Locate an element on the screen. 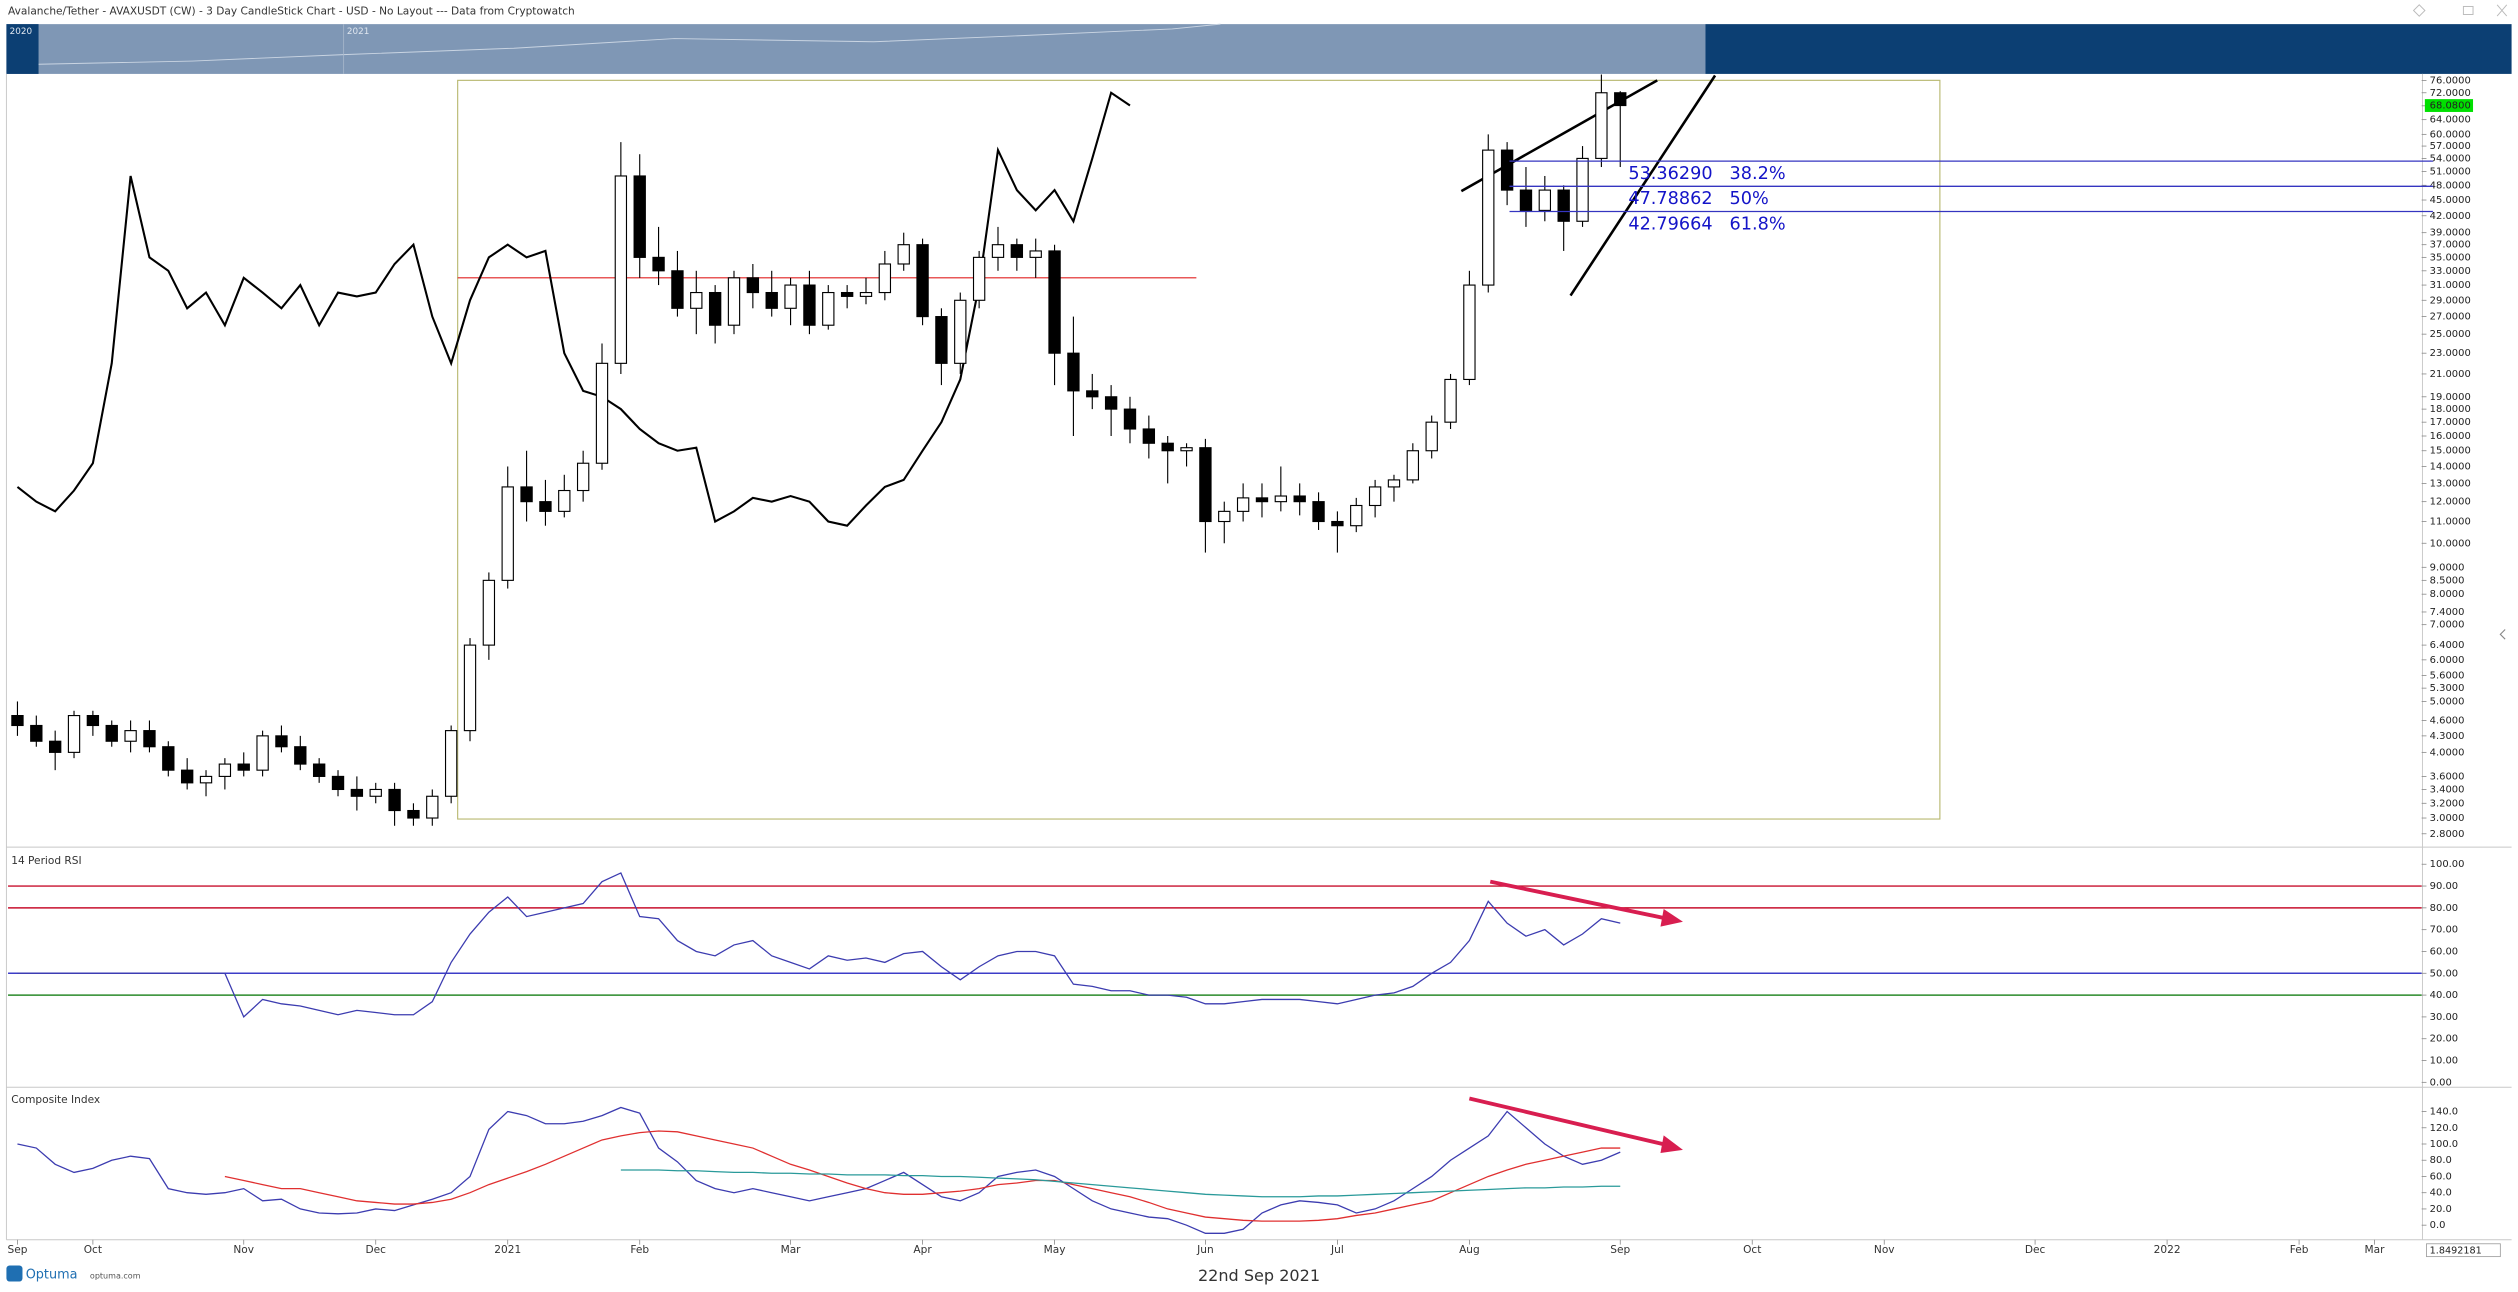 The image size is (2518, 1292). x-tick-label: Feb is located at coordinates (639, 1250).